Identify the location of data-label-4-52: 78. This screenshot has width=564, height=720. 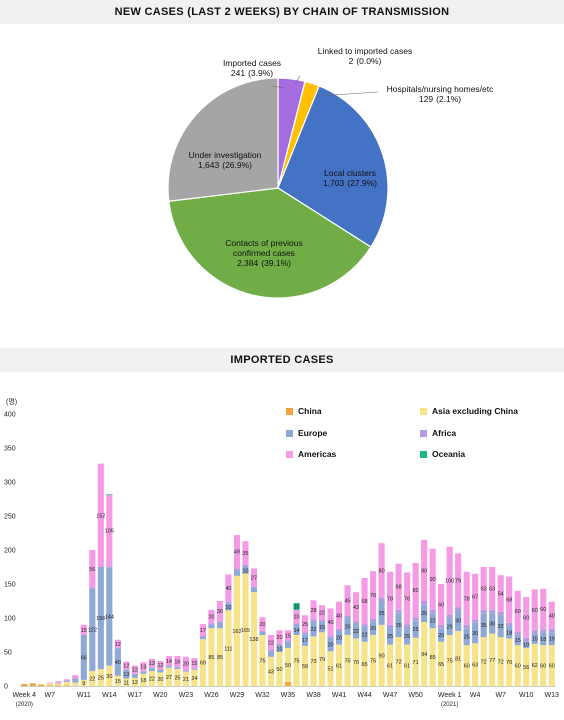
(467, 599).